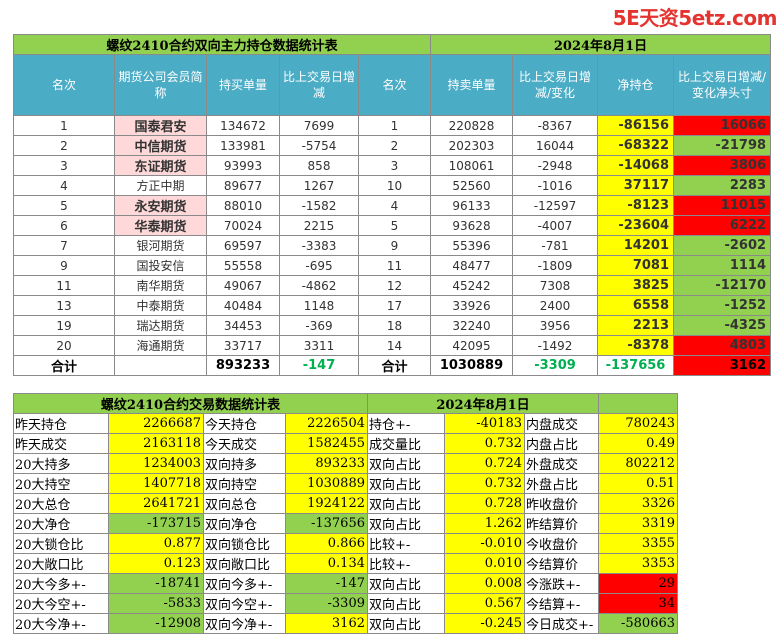 The height and width of the screenshot is (634, 783). I want to click on trade-label-c: 成交量比, so click(406, 443).